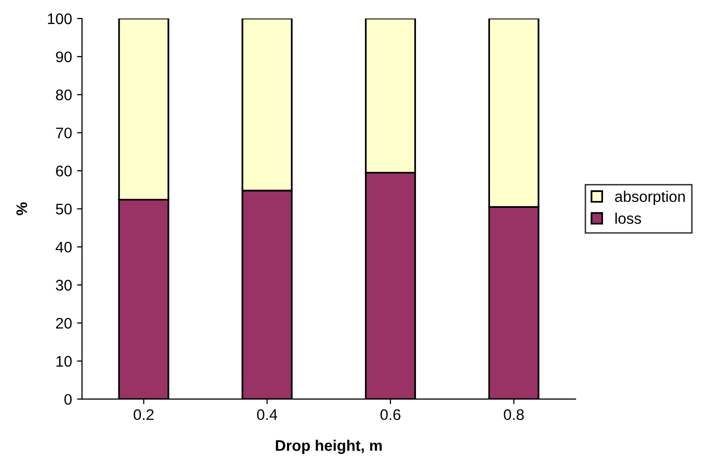 The image size is (701, 463). I want to click on y-tick-label: 30, so click(64, 285).